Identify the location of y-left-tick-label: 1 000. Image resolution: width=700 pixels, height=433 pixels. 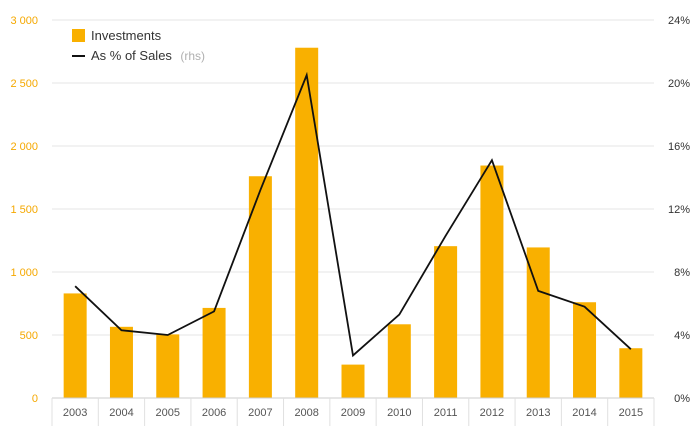
(24, 273).